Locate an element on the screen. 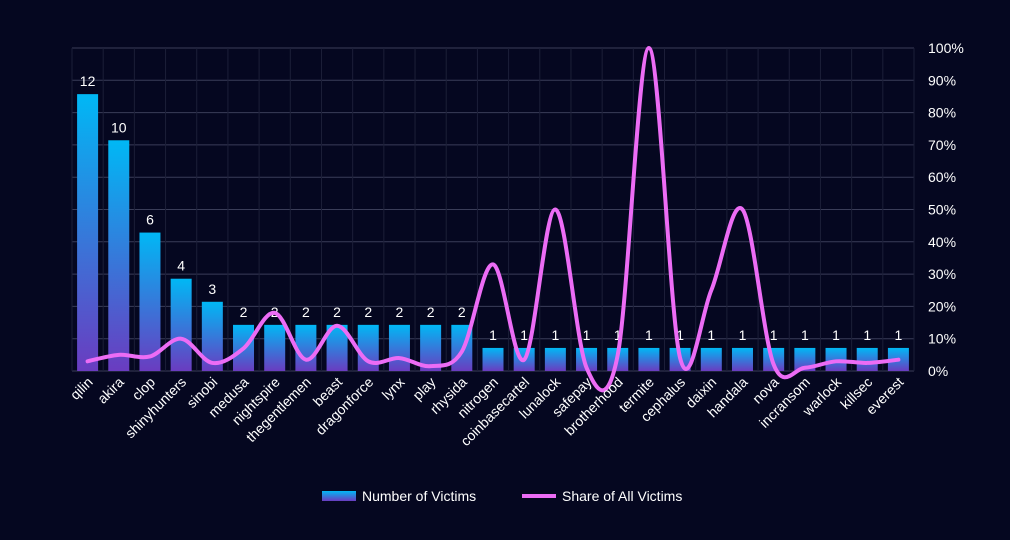  y2-tick-label: 80% is located at coordinates (942, 113).